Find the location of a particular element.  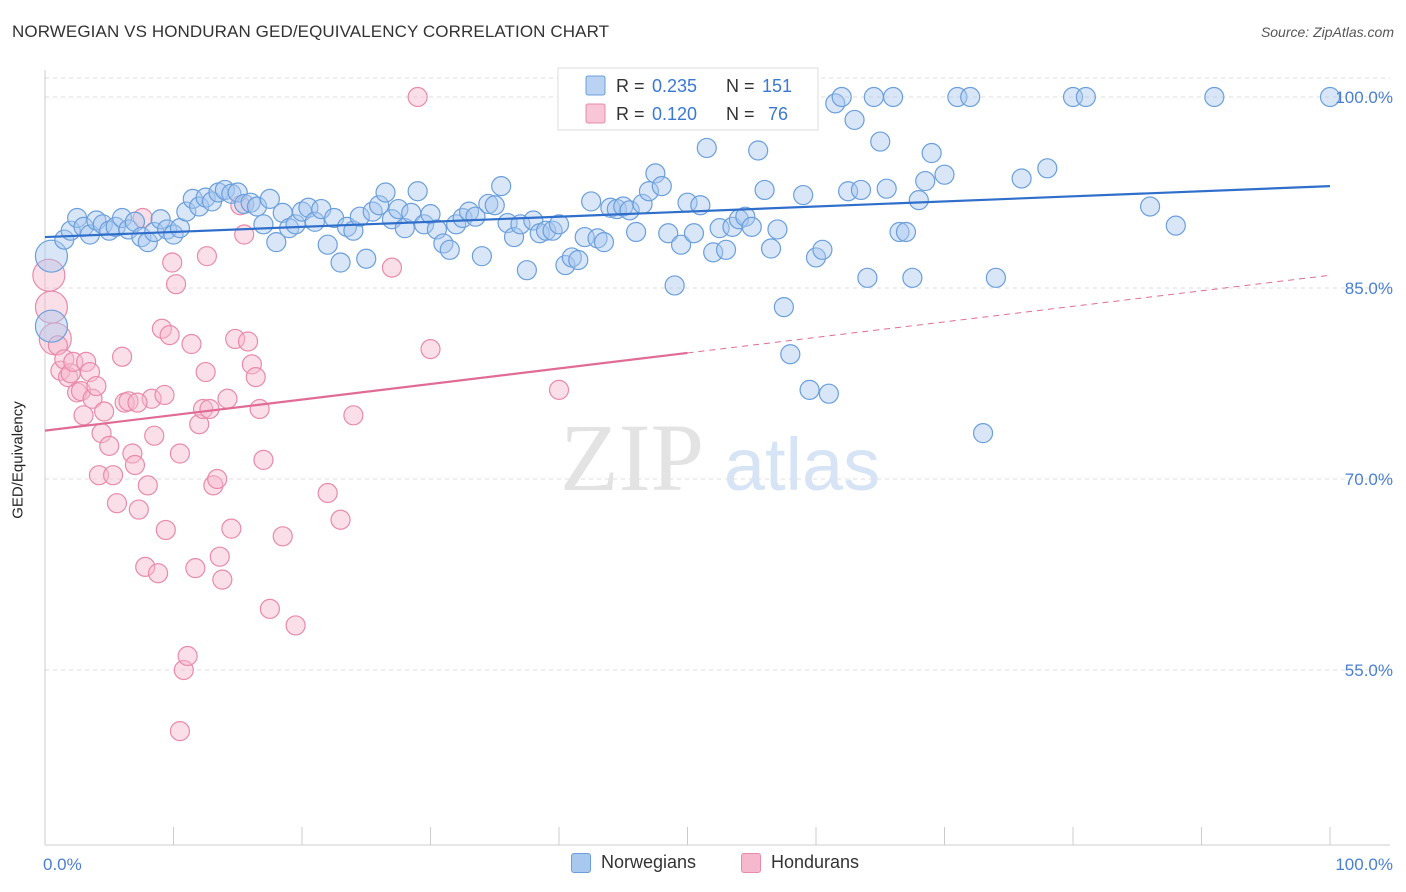

legend-label-hondurans: Hondurans is located at coordinates (815, 862).